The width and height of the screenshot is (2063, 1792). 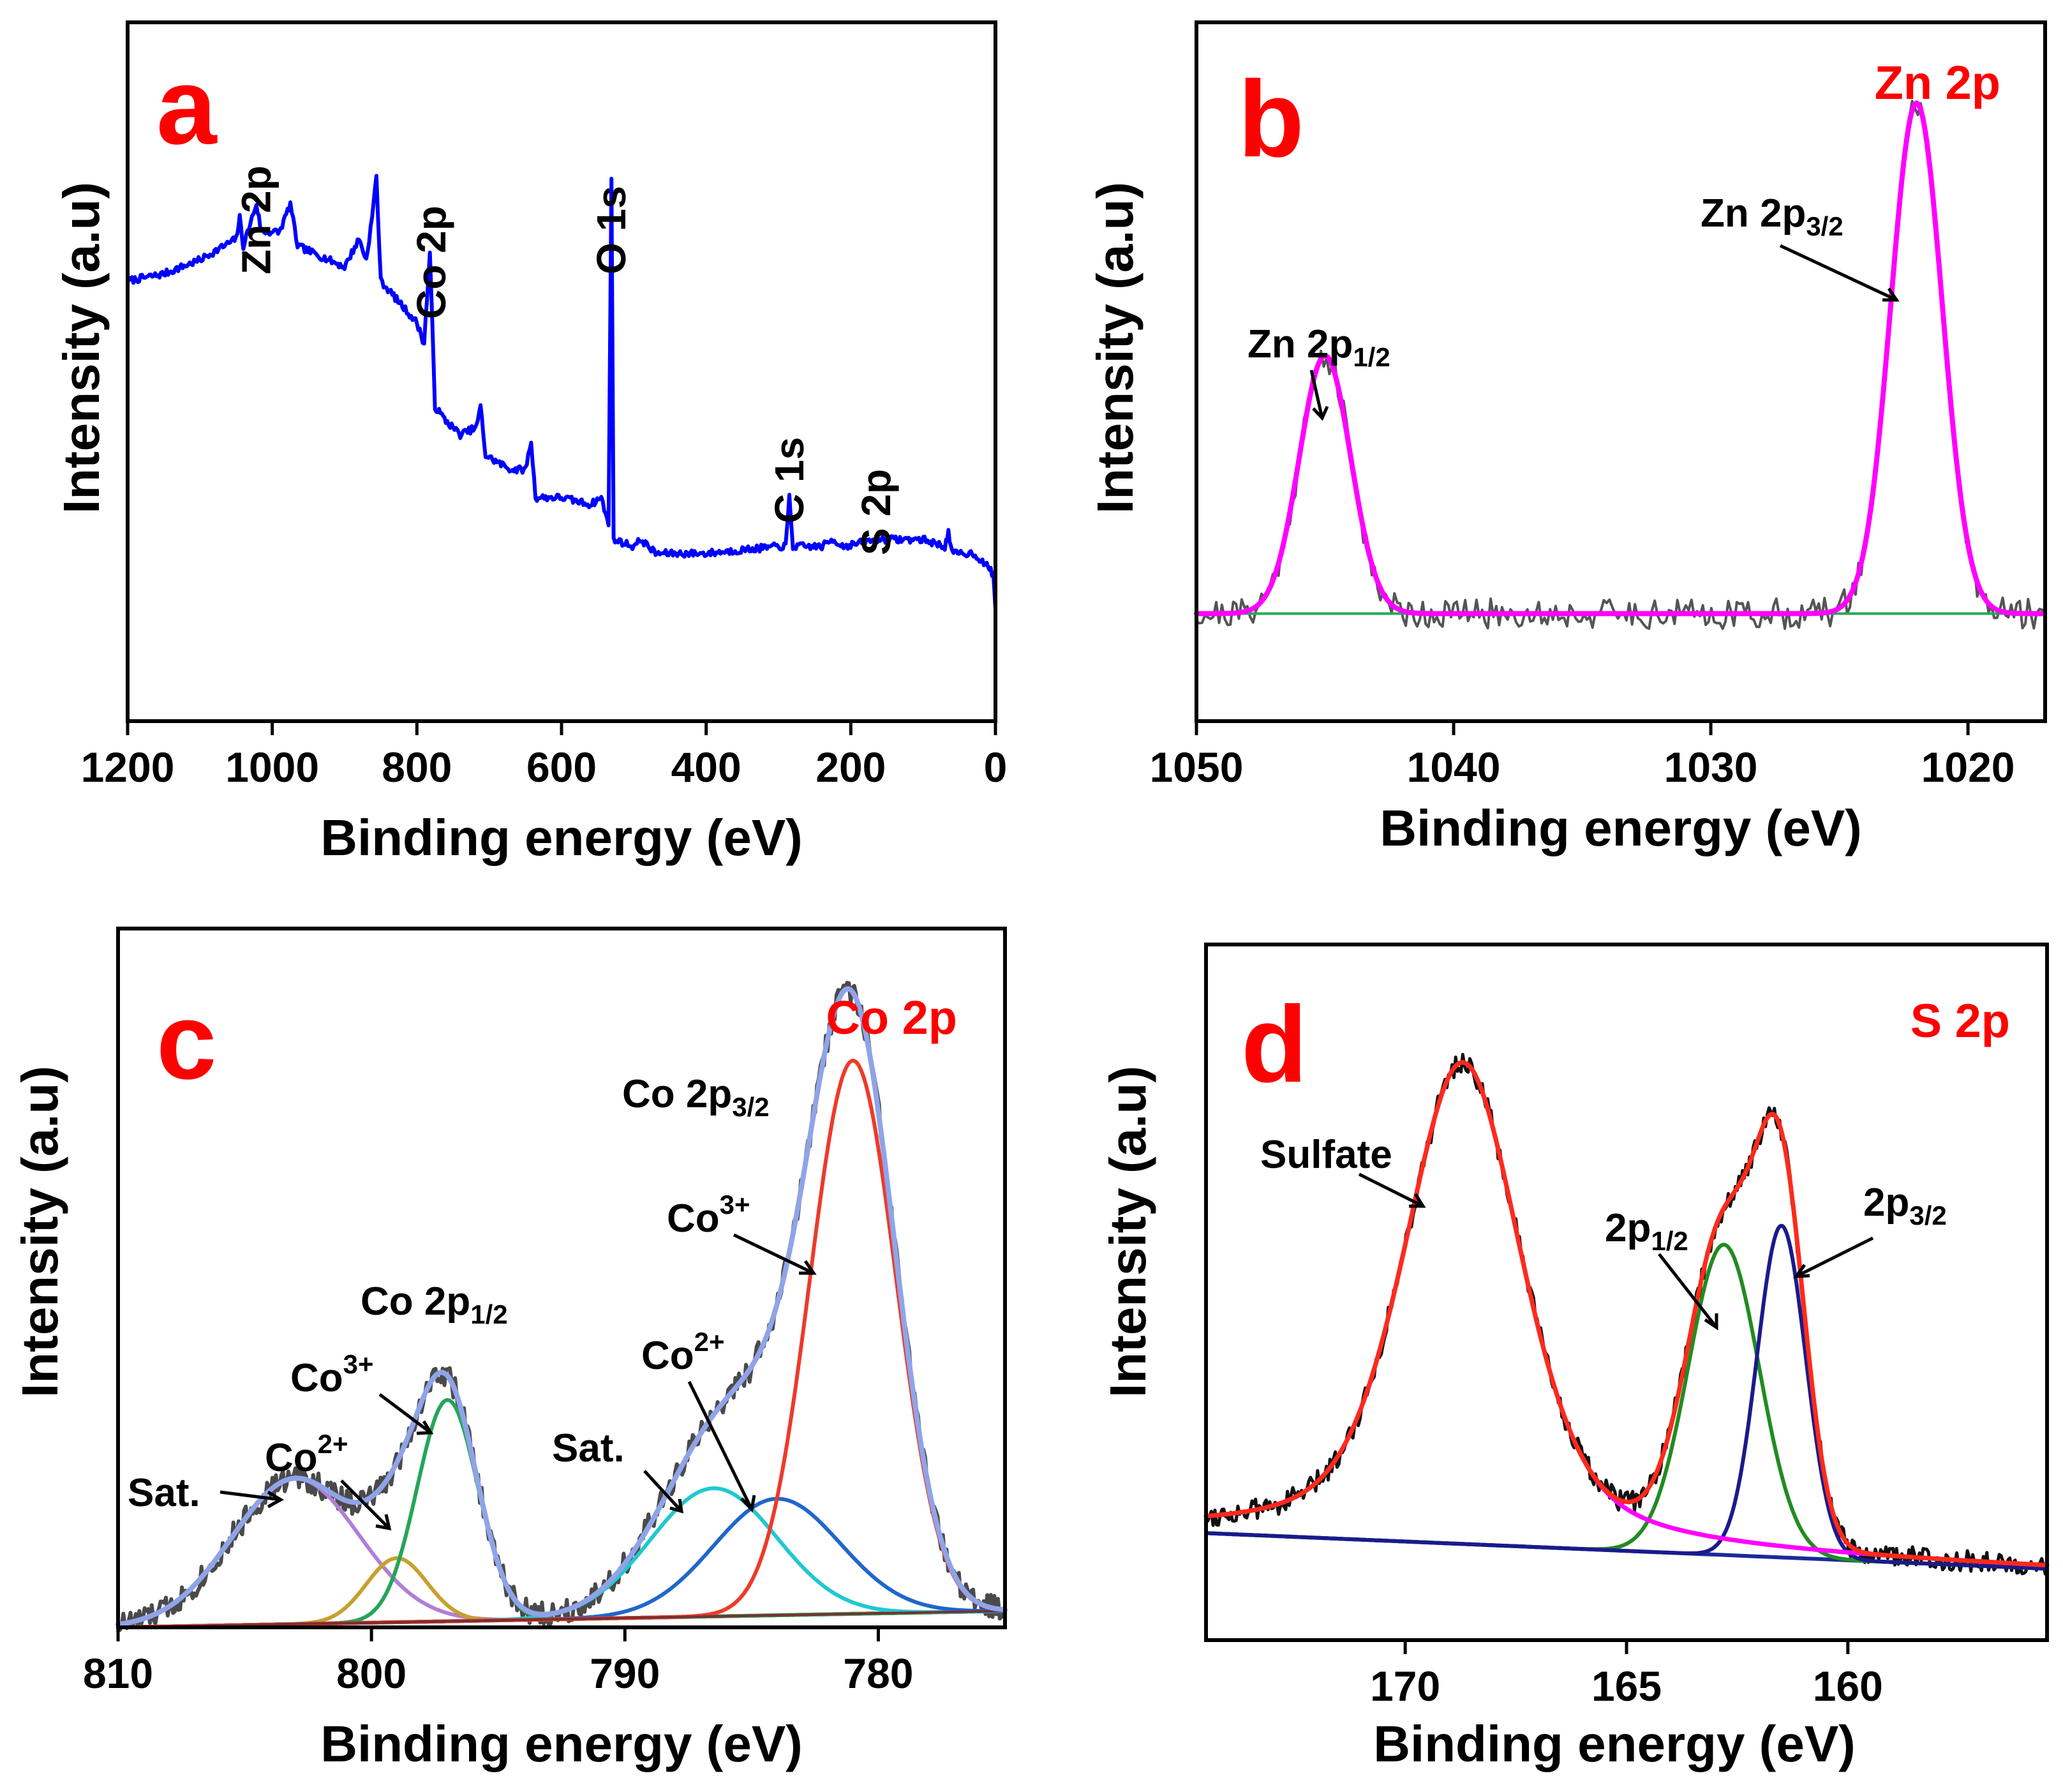 What do you see at coordinates (709, 1215) in the screenshot?
I see `annotation-co3-right: Co3+` at bounding box center [709, 1215].